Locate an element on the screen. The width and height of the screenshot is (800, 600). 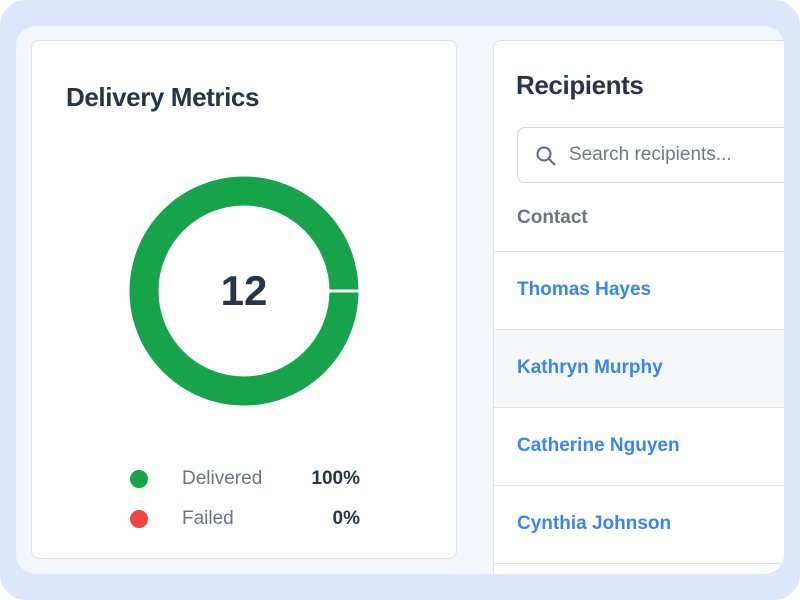
recipient-row: Thomas Hayes is located at coordinates (639, 291).